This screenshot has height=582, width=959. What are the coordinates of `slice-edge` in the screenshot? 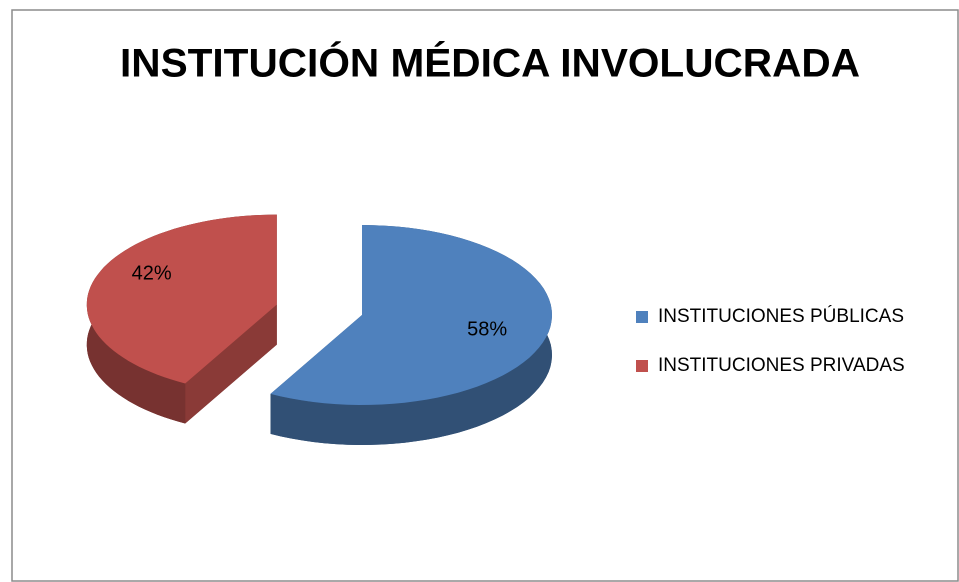 It's located at (231, 364).